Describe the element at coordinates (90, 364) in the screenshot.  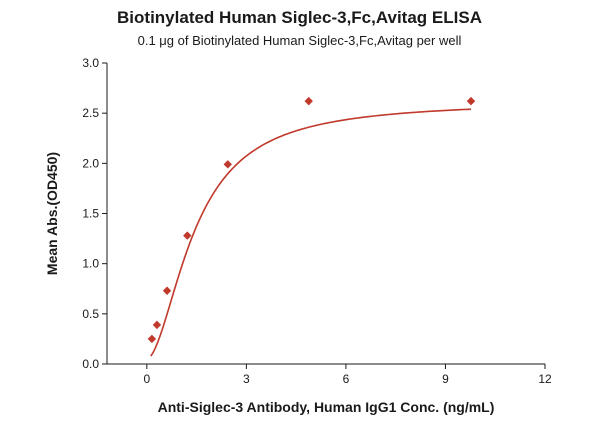
I see `y-tick-label: 0.0` at that location.